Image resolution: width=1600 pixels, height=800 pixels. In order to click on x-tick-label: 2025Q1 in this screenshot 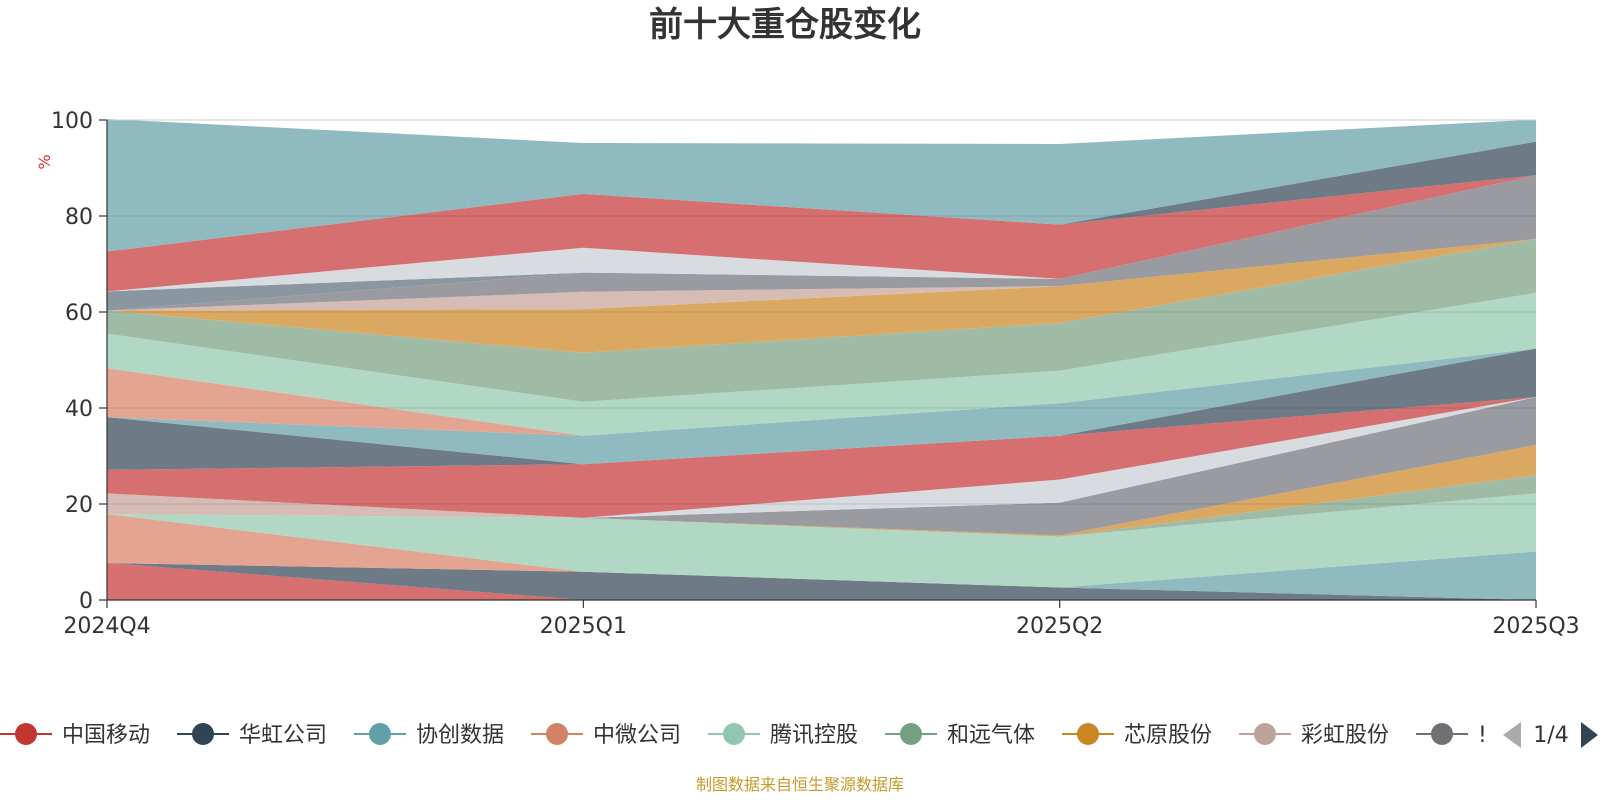, I will do `click(583, 626)`.